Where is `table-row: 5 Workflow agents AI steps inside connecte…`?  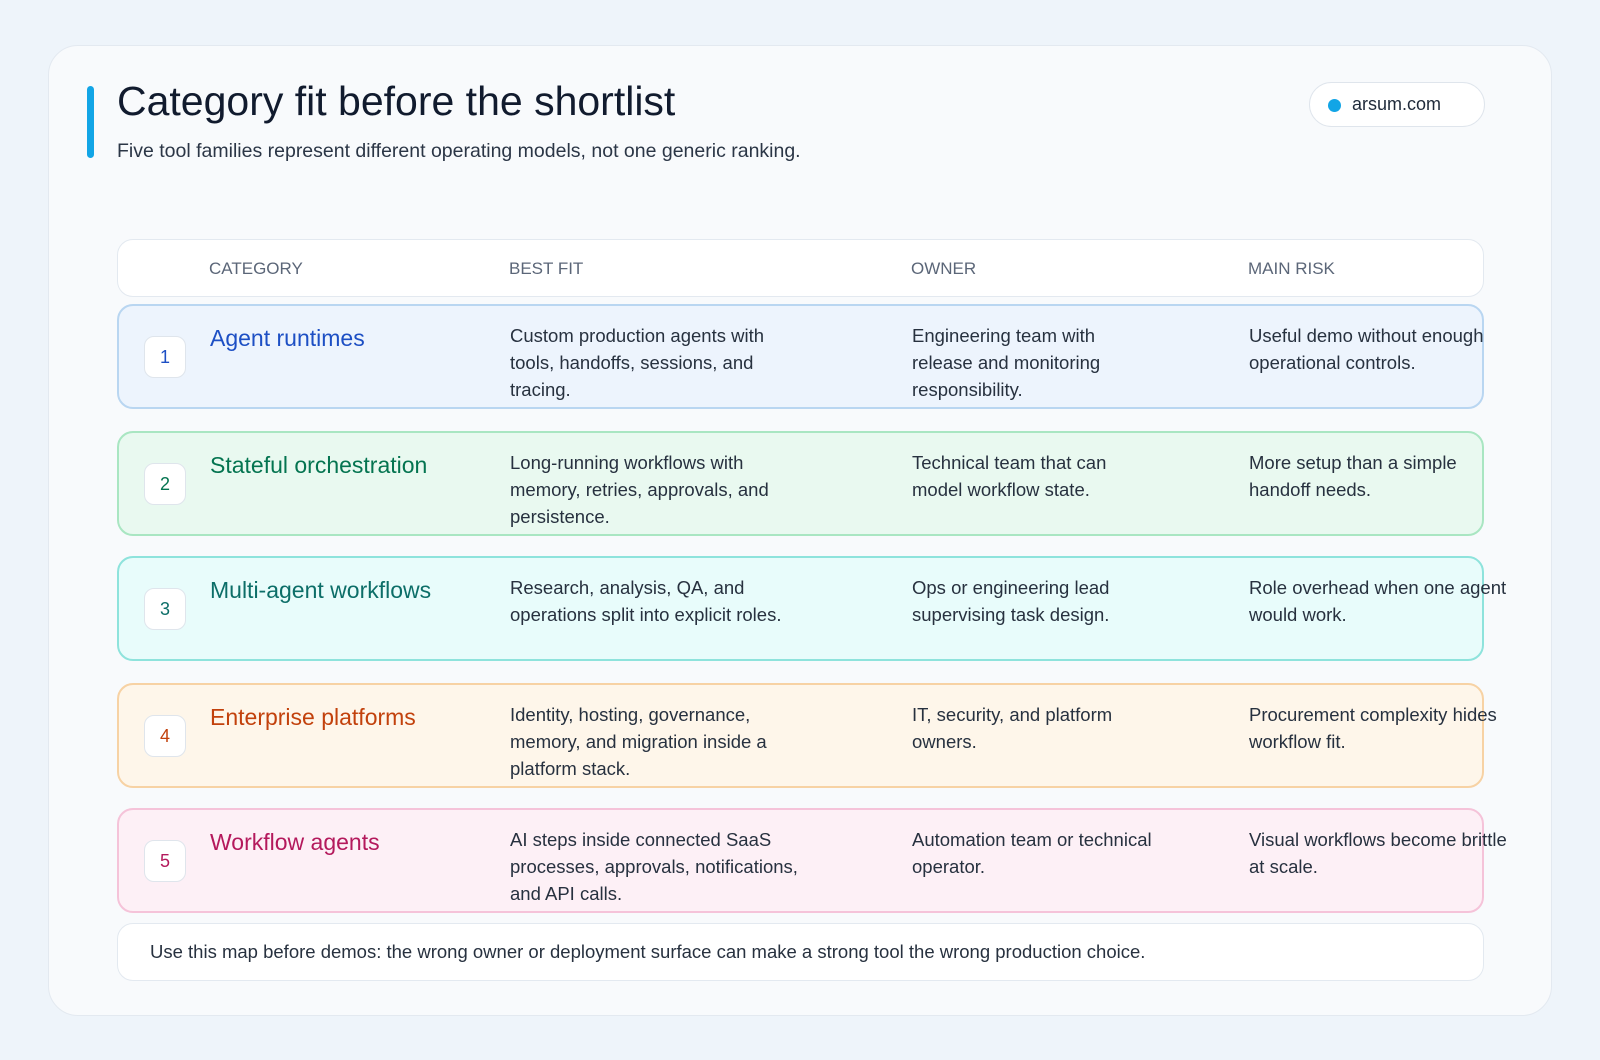
table-row: 5 Workflow agents AI steps inside connecte… is located at coordinates (812, 860).